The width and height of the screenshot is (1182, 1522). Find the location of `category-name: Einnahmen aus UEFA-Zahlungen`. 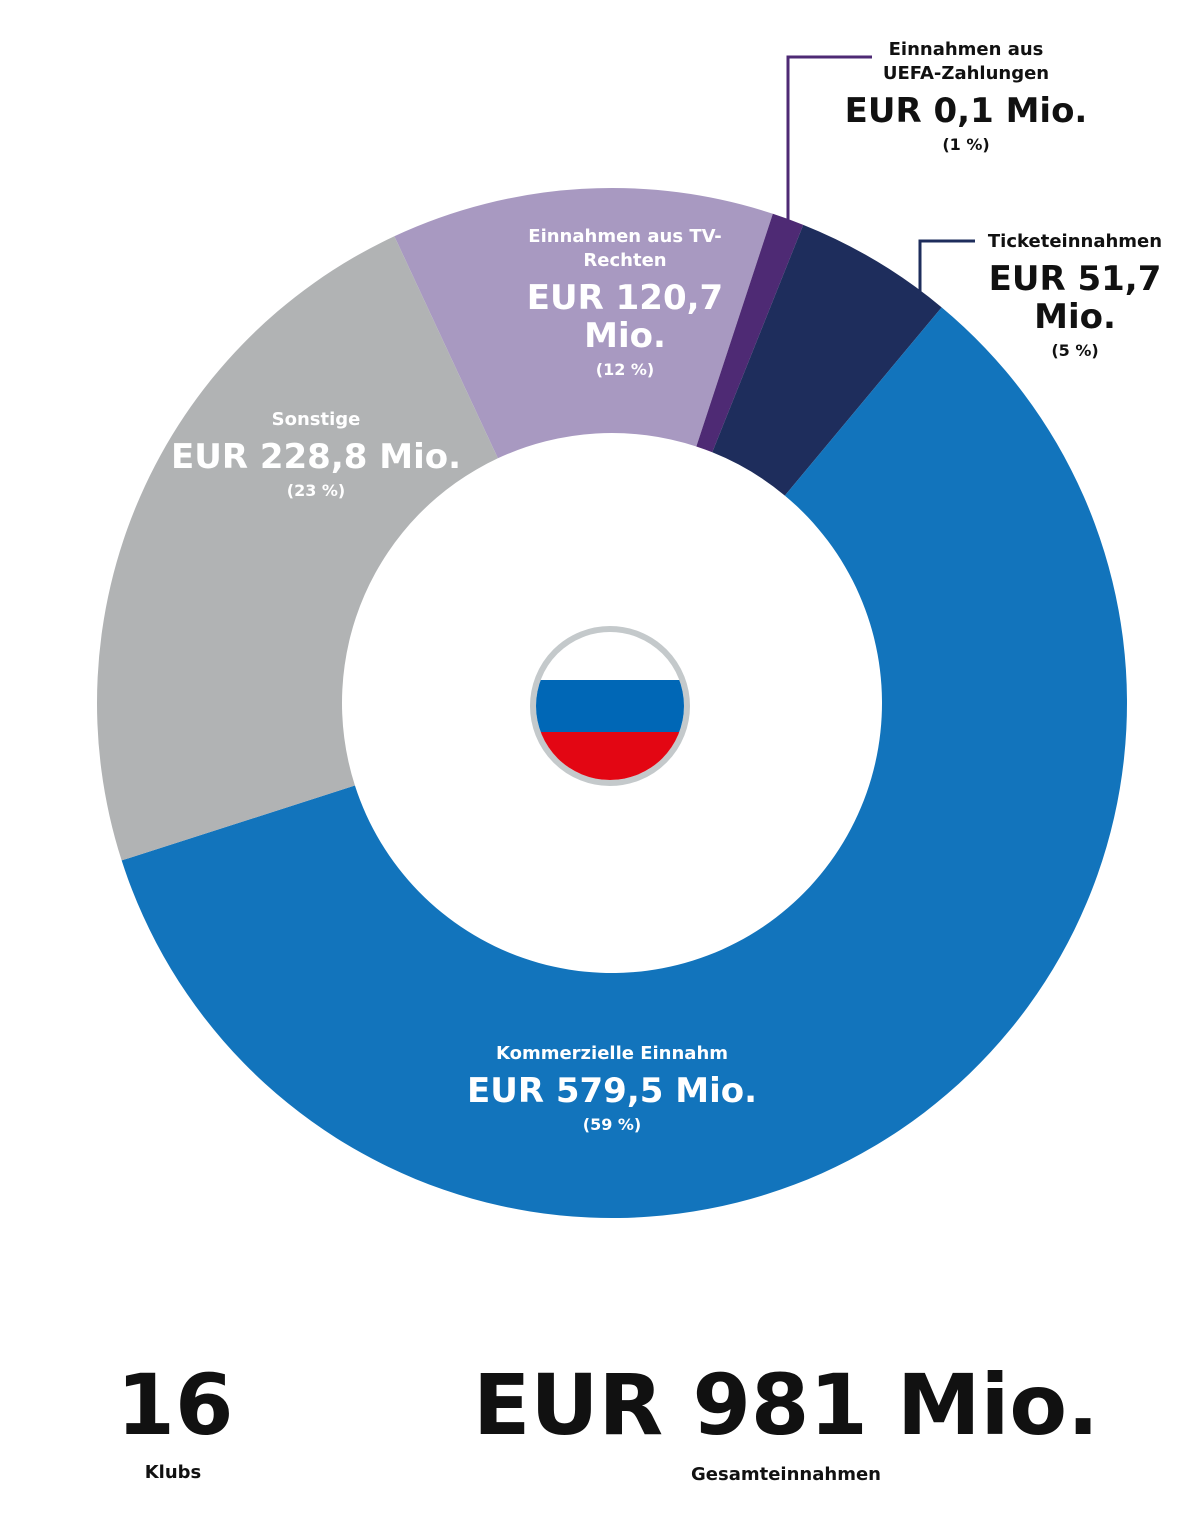

category-name: Einnahmen aus UEFA-Zahlungen is located at coordinates (966, 61).